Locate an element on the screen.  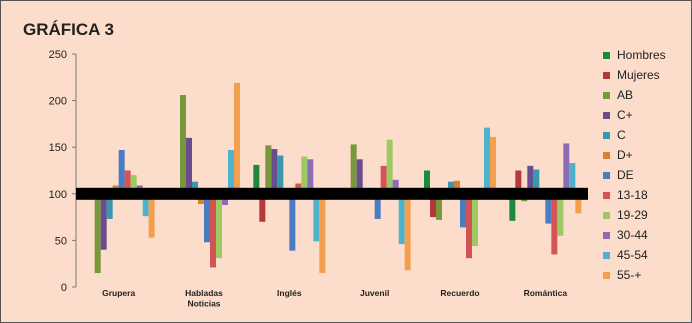
legend-item: C+ is located at coordinates (634, 115).